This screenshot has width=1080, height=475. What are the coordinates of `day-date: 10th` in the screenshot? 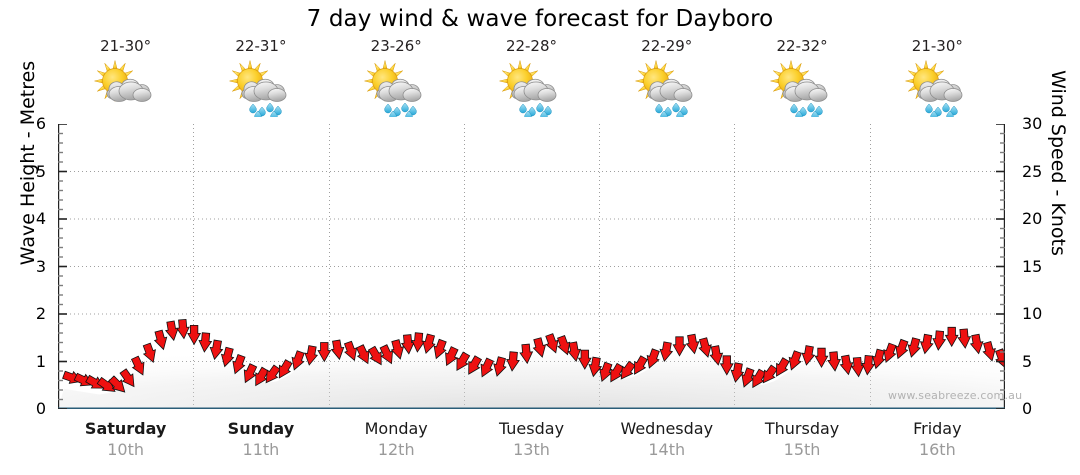 It's located at (126, 449).